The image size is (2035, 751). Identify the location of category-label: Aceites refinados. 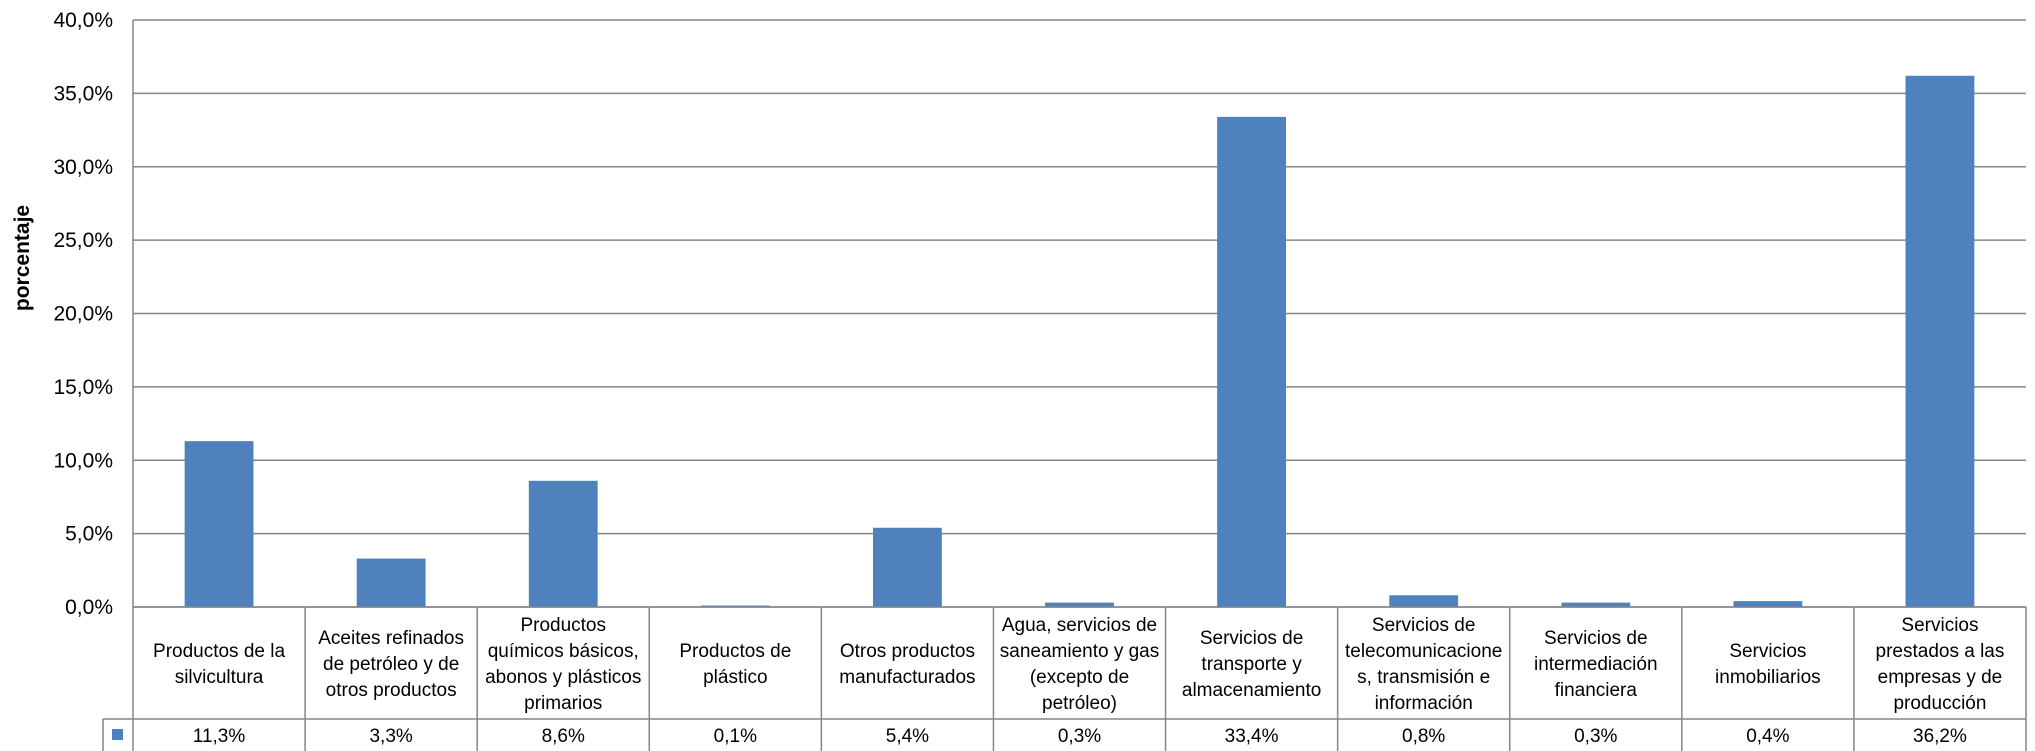
(391, 638).